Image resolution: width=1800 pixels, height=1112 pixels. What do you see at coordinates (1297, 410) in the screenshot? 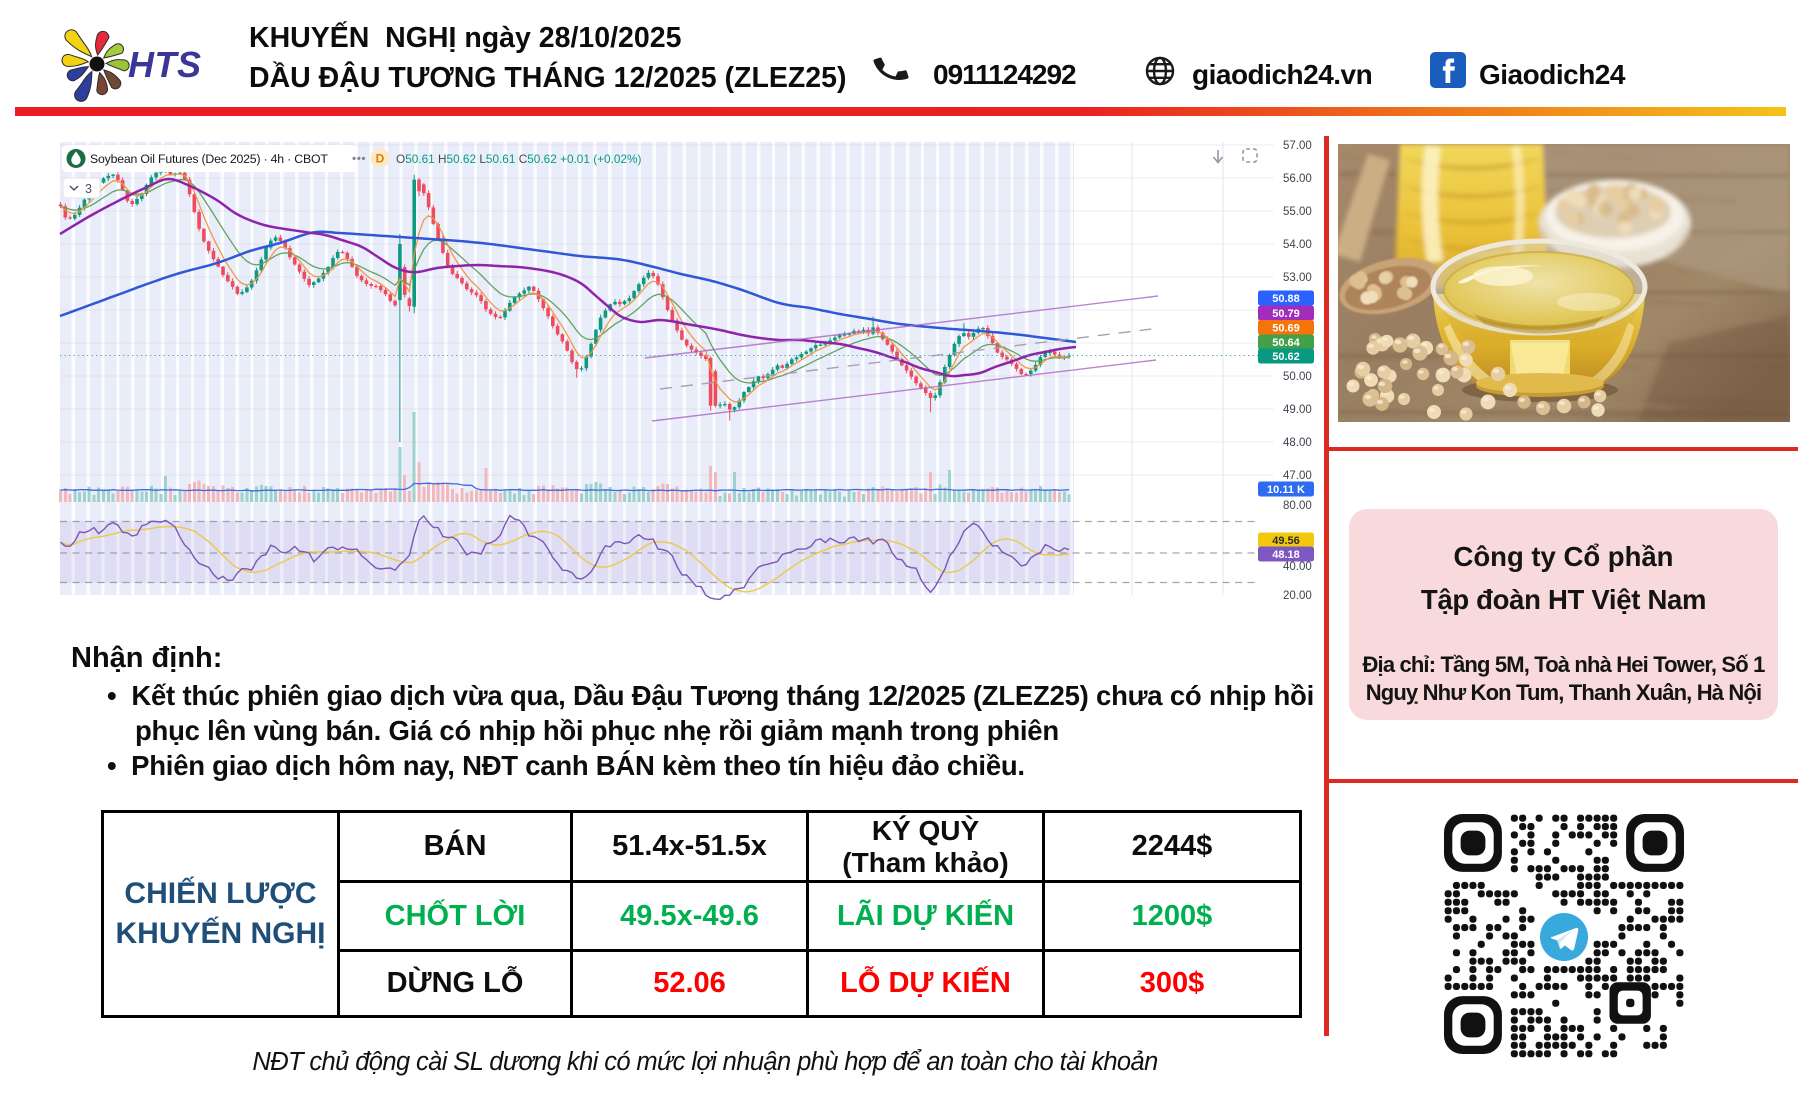
I see `svg-text: 49.00` at bounding box center [1297, 410].